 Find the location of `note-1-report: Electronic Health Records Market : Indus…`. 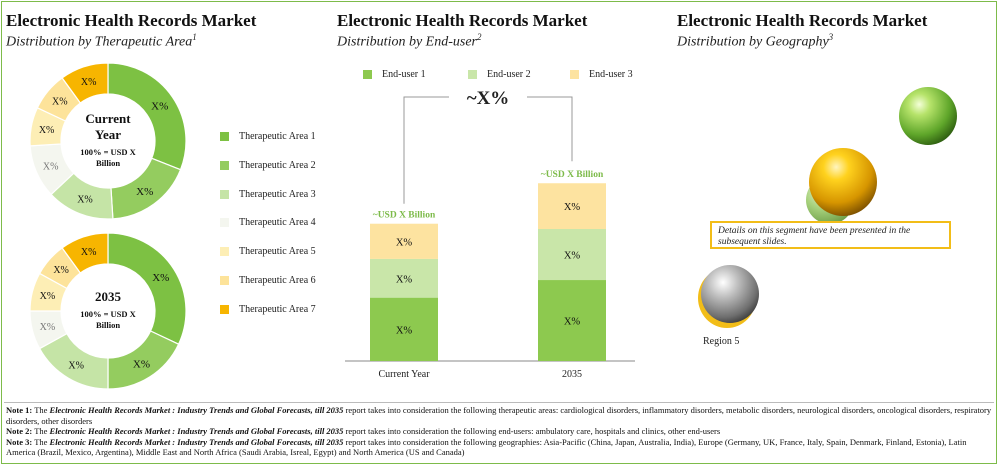

note-1-report: Electronic Health Records Market : Indus… is located at coordinates (196, 410).